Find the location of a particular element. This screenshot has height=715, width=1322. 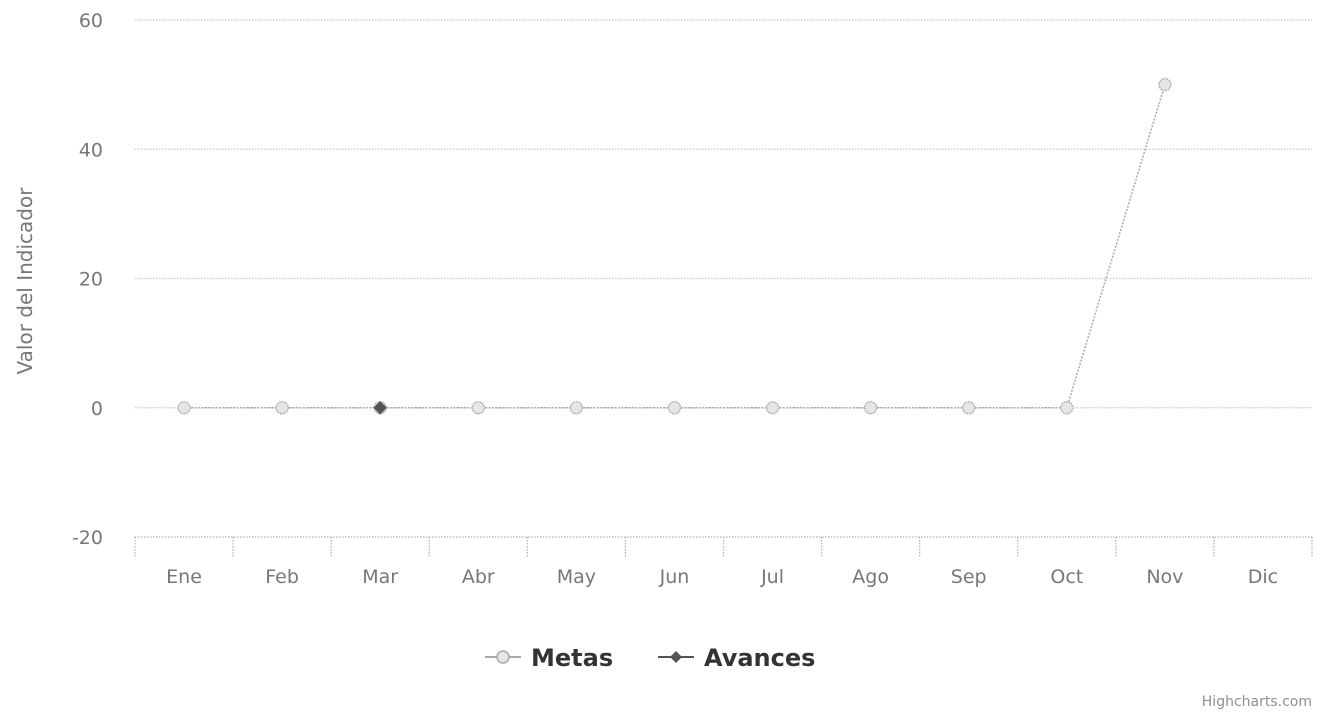

legend-label: Metas is located at coordinates (572, 658).